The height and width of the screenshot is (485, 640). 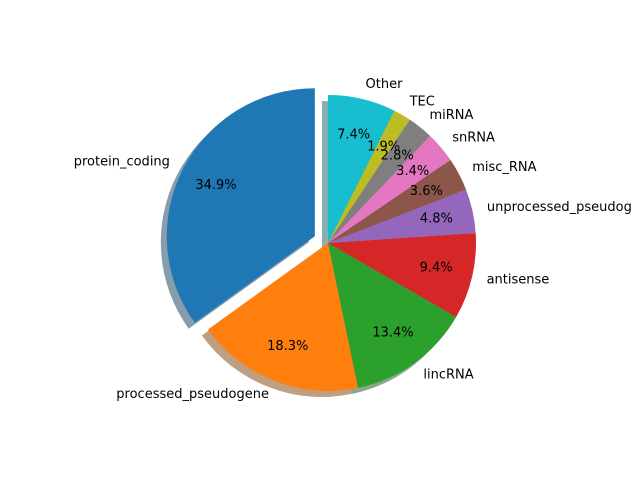 I want to click on slice-percent-antisense: 9.4%, so click(x=436, y=268).